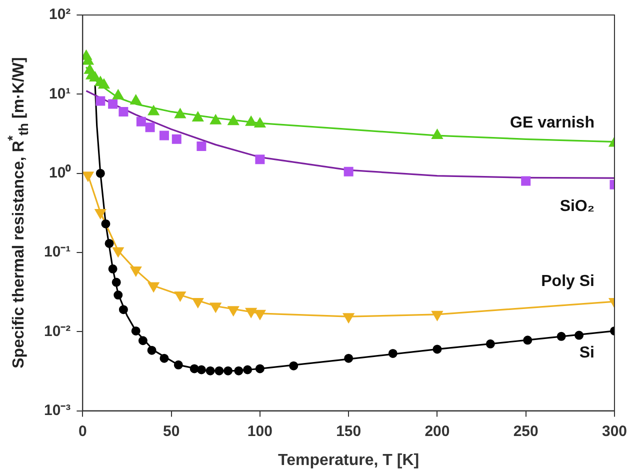 The height and width of the screenshot is (476, 633). I want to click on x-tick-label: 100, so click(259, 431).